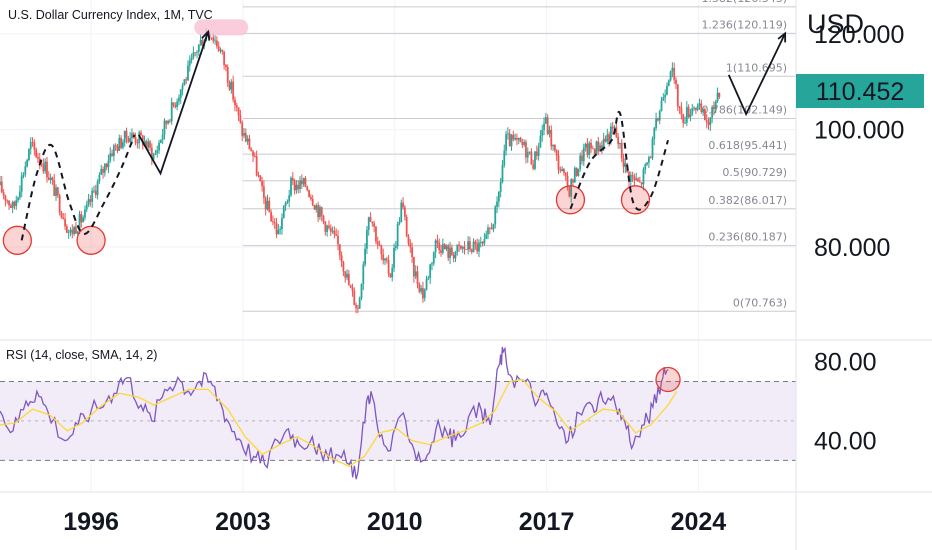 The image size is (932, 550). Describe the element at coordinates (547, 522) in the screenshot. I see `x-tick-label: 2017` at that location.